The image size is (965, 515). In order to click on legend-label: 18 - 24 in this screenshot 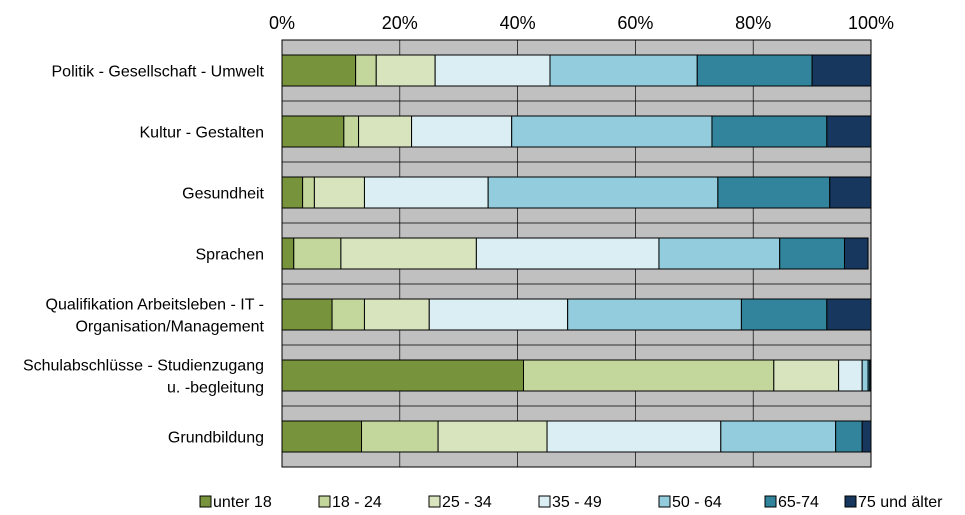, I will do `click(357, 502)`.